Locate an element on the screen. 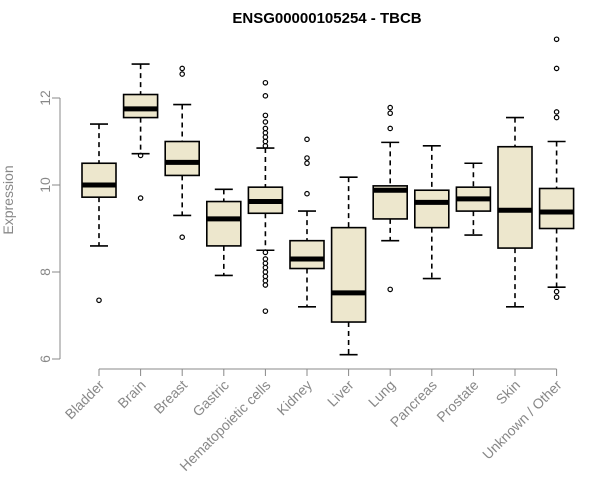 The height and width of the screenshot is (500, 600). box-bladder is located at coordinates (99, 213).